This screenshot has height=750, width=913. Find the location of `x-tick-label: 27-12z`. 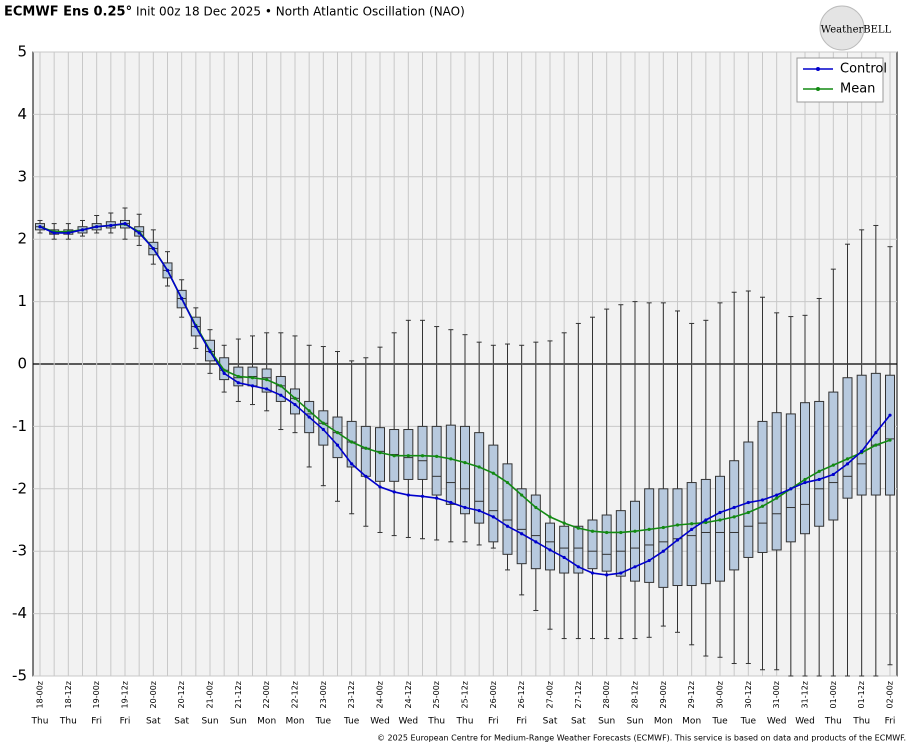

x-tick-label: 27-12z is located at coordinates (578, 694).